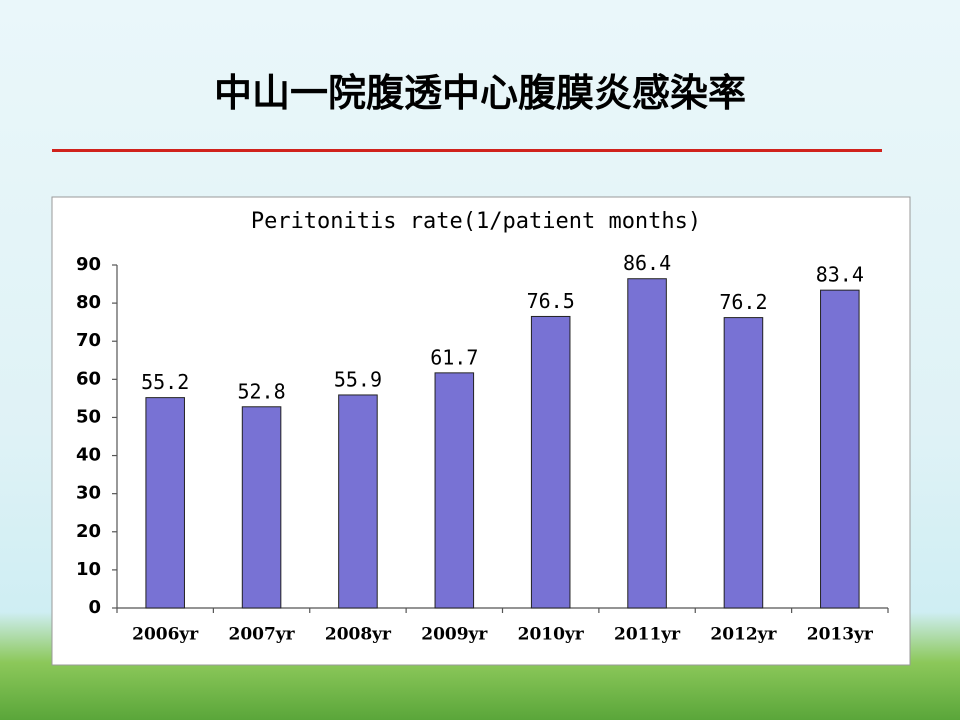 The height and width of the screenshot is (720, 960). What do you see at coordinates (165, 635) in the screenshot?
I see `x-tick-label: 2006yr` at bounding box center [165, 635].